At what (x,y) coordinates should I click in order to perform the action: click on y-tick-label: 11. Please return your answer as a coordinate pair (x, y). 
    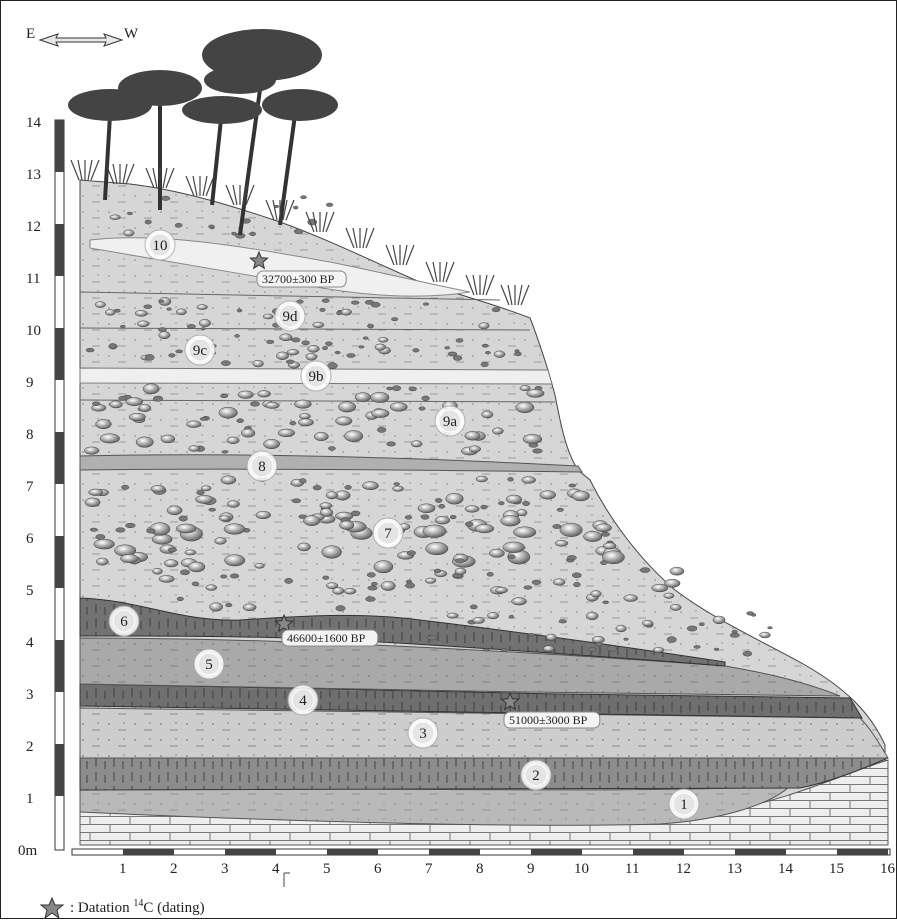
    Looking at the image, I should click on (33, 279).